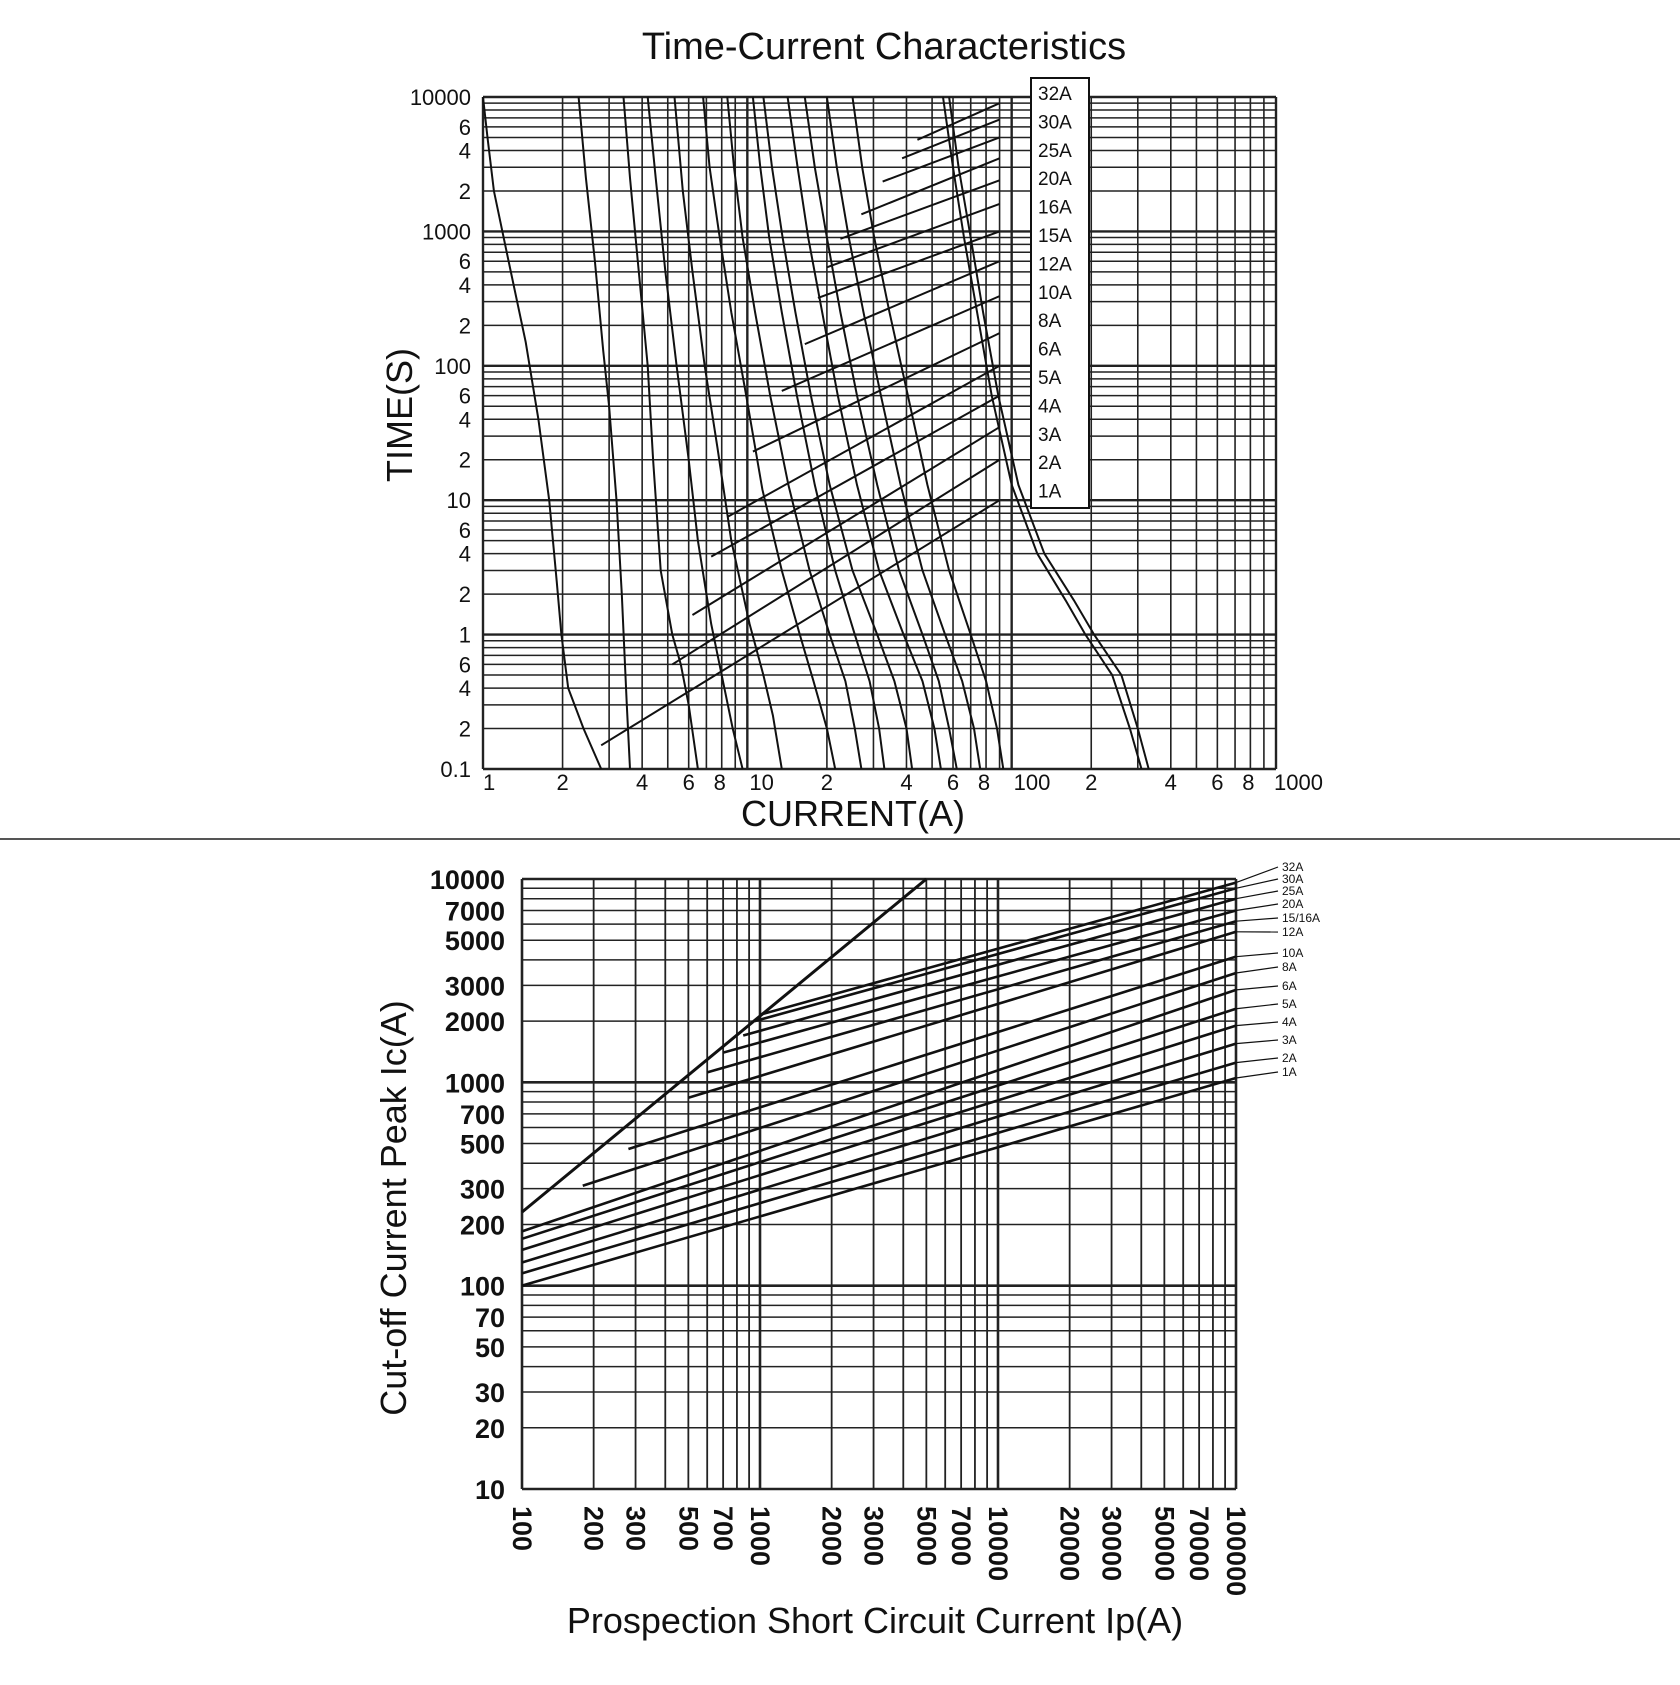 This screenshot has width=1680, height=1685. I want to click on y-tick-label-2: 3000, so click(475, 986).